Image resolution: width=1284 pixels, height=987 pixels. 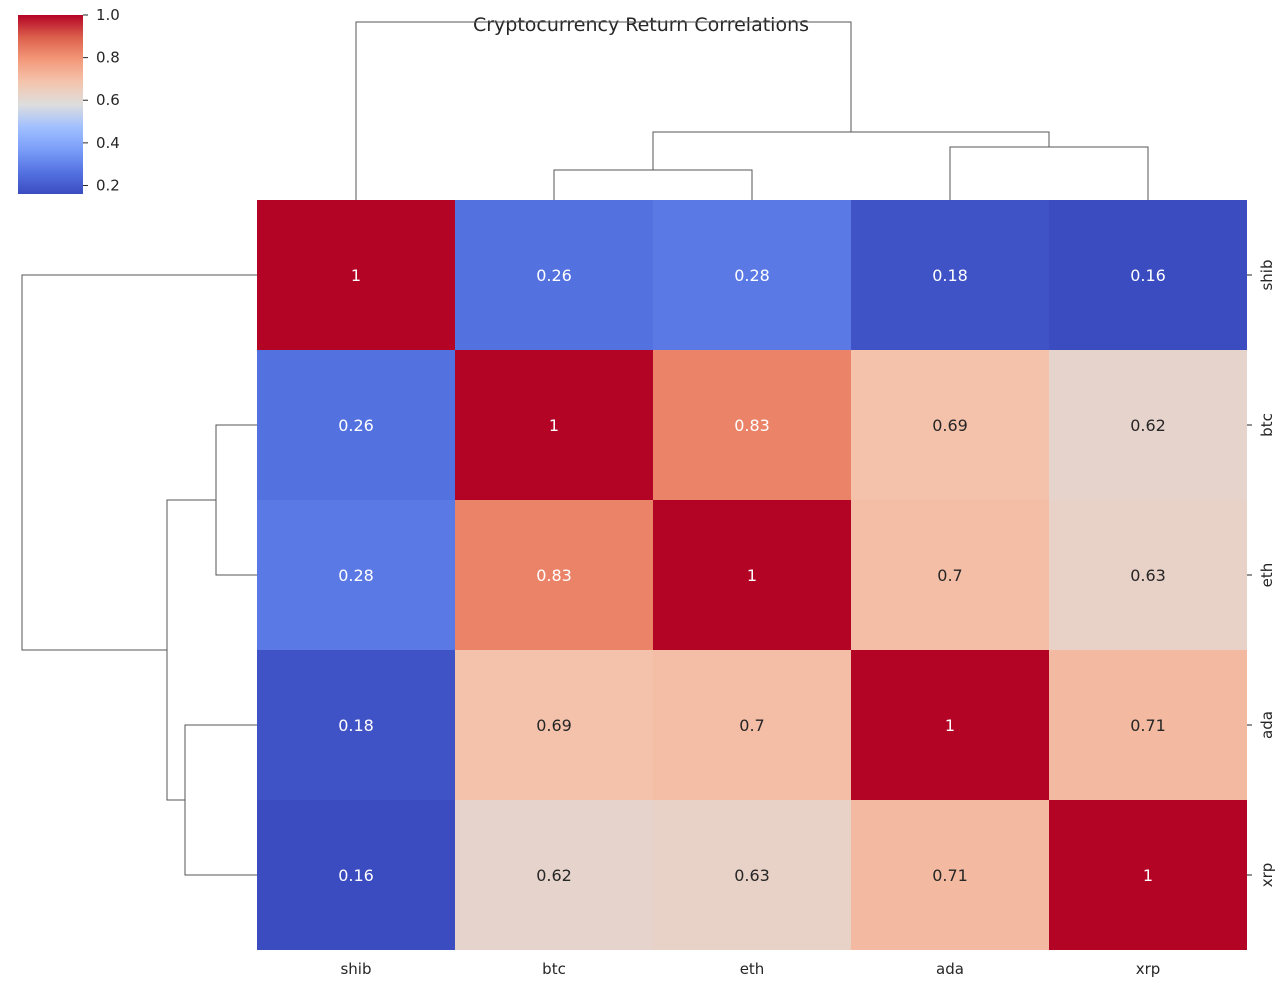 What do you see at coordinates (108, 58) in the screenshot?
I see `colorbar-tick-label: 0.8` at bounding box center [108, 58].